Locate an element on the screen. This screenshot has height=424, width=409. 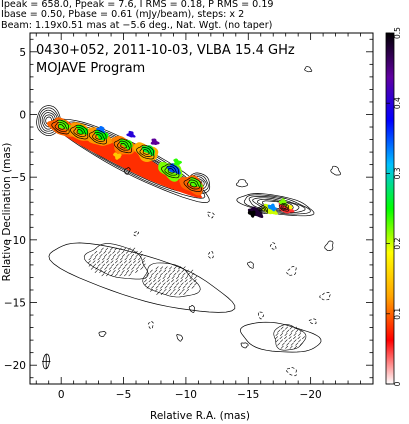
plot-title: 0430+052, 2011-10-03, VLBA 15.4 GHz is located at coordinates (165, 50).